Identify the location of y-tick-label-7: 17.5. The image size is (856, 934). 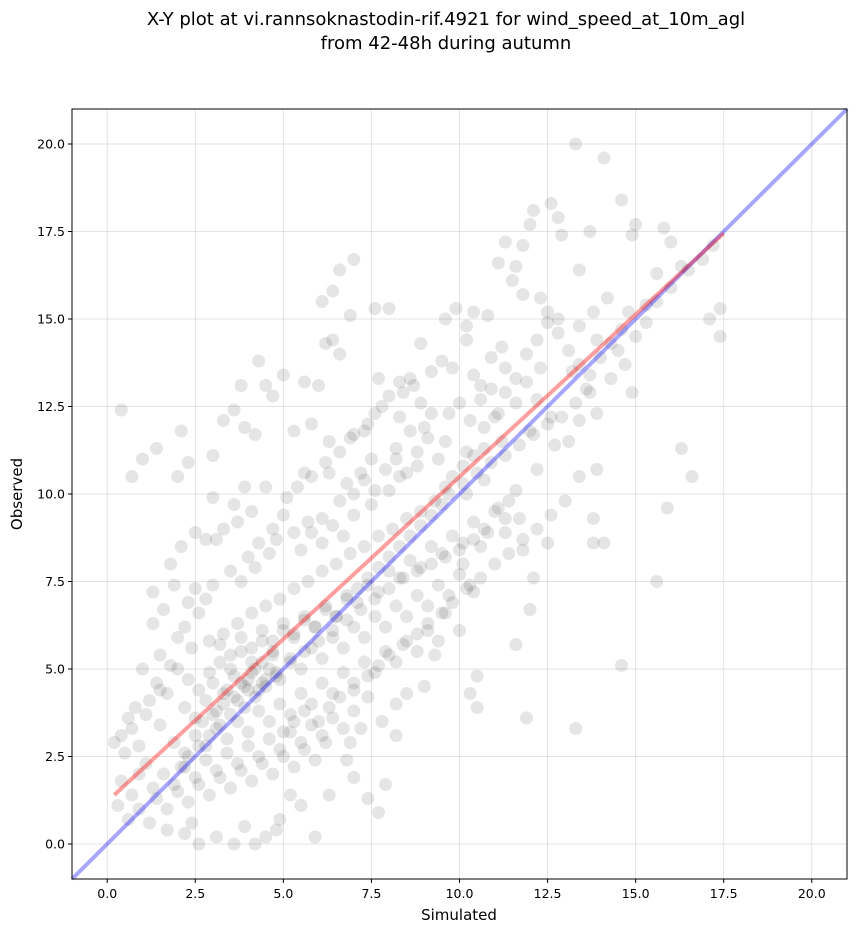
(51, 231).